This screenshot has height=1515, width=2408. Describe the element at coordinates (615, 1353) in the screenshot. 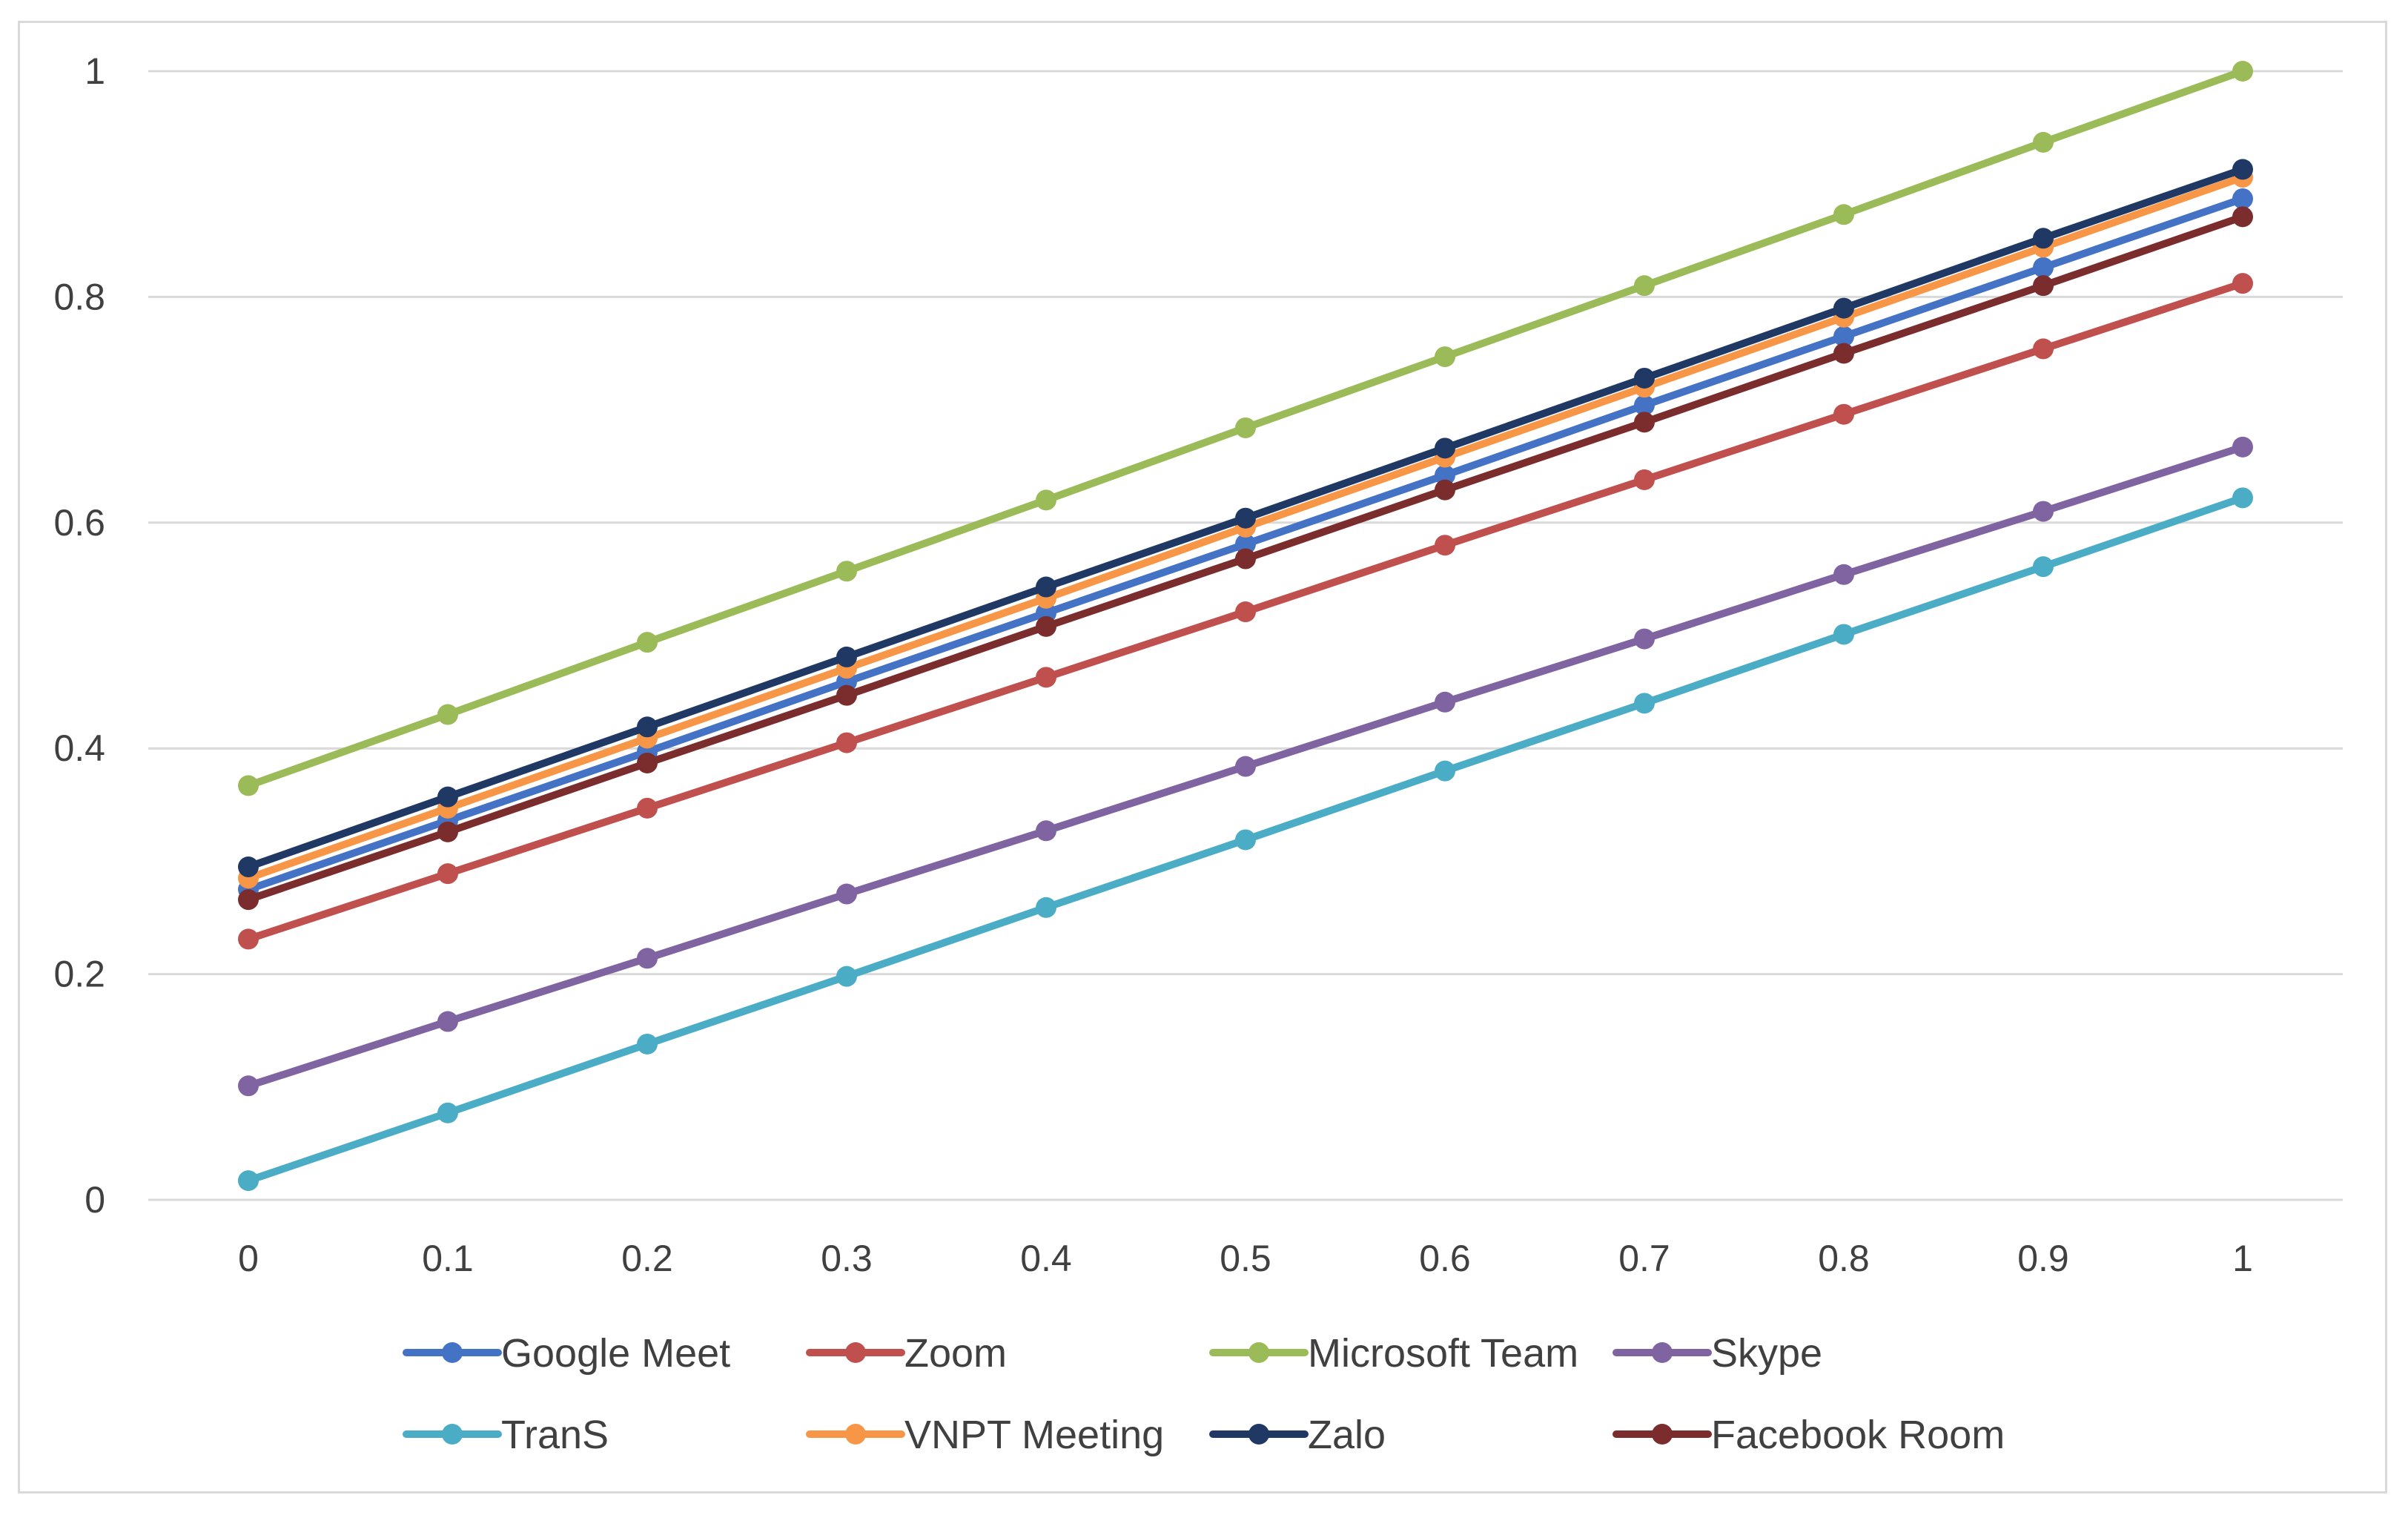

I see `legend-label: Google Meet` at that location.